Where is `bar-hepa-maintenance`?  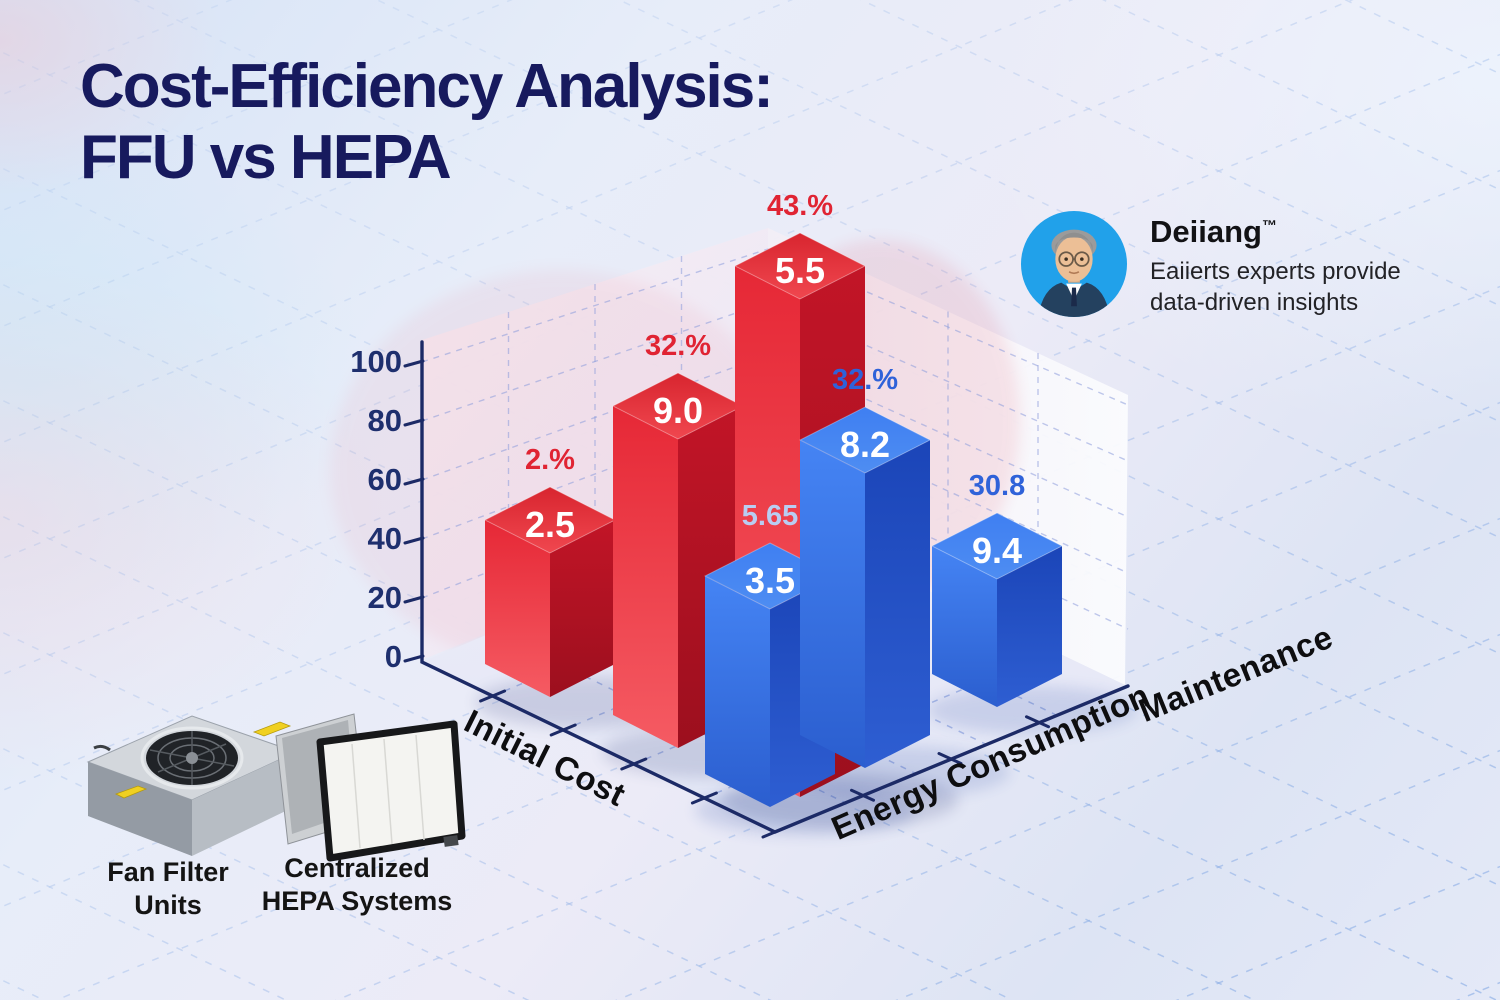 bar-hepa-maintenance is located at coordinates (997, 609).